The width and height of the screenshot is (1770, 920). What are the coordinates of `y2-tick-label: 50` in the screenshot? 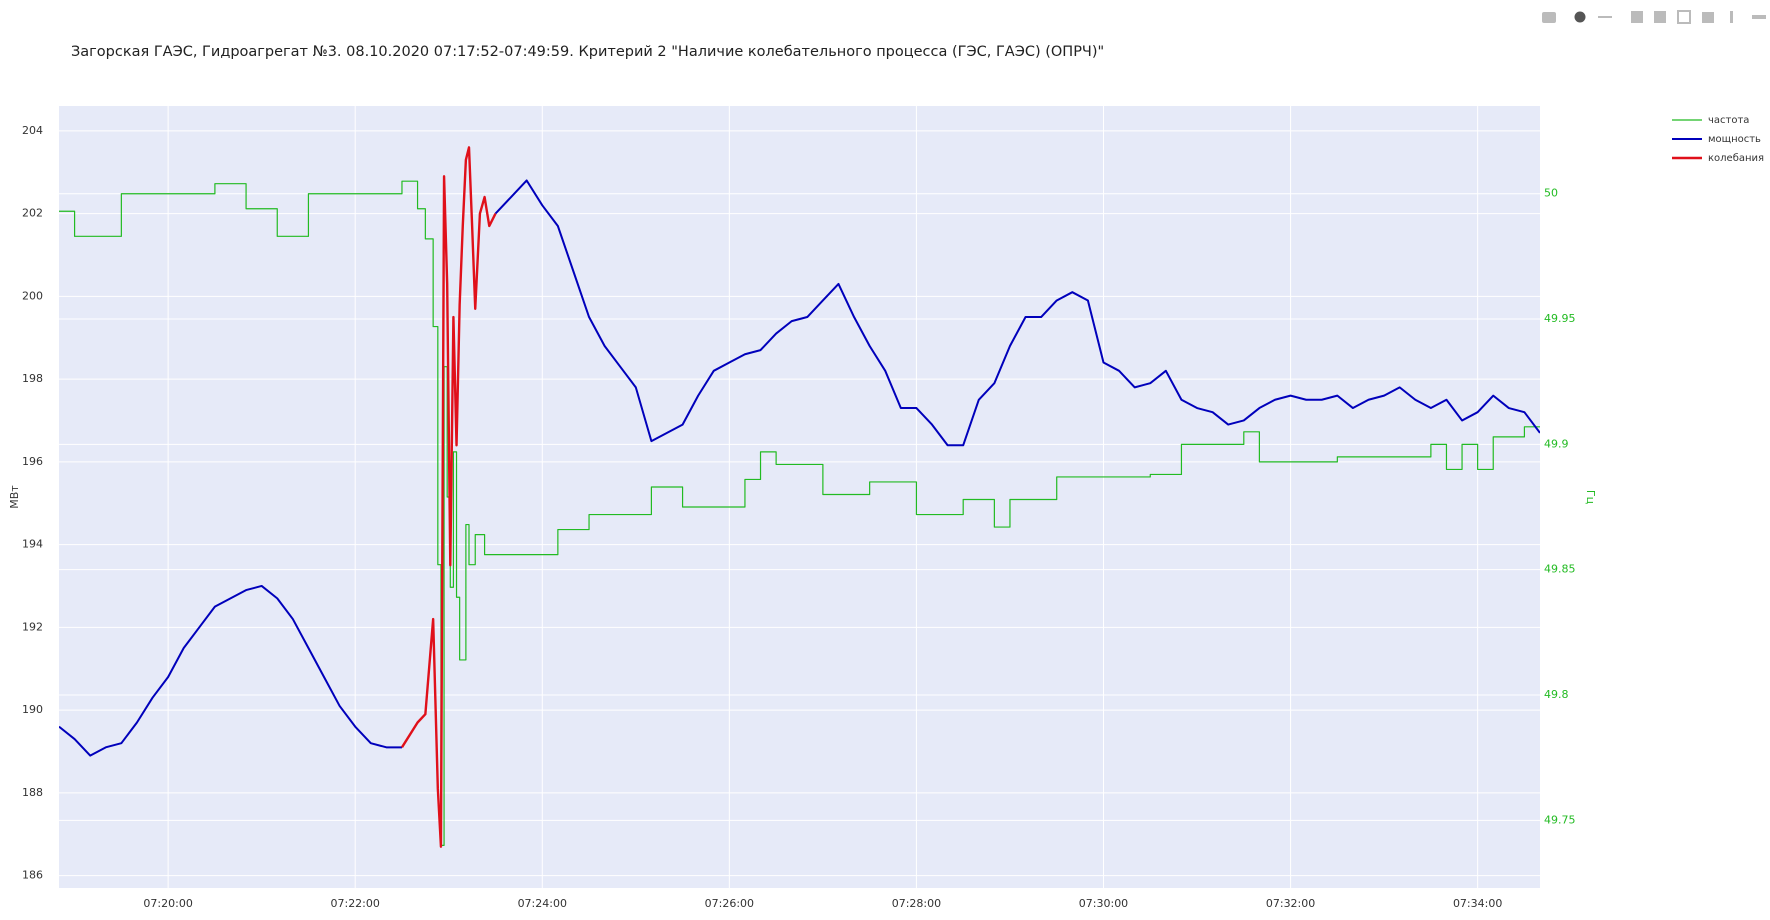 It's located at (1551, 193).